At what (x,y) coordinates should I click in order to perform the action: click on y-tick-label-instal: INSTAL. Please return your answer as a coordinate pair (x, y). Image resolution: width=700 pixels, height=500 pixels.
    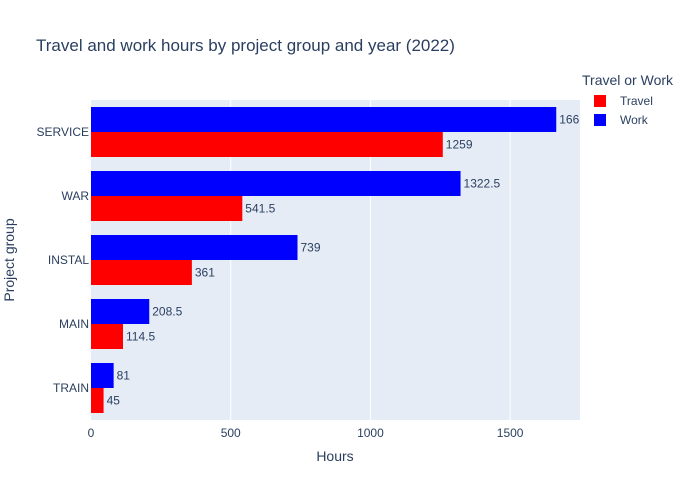
    Looking at the image, I should click on (68, 260).